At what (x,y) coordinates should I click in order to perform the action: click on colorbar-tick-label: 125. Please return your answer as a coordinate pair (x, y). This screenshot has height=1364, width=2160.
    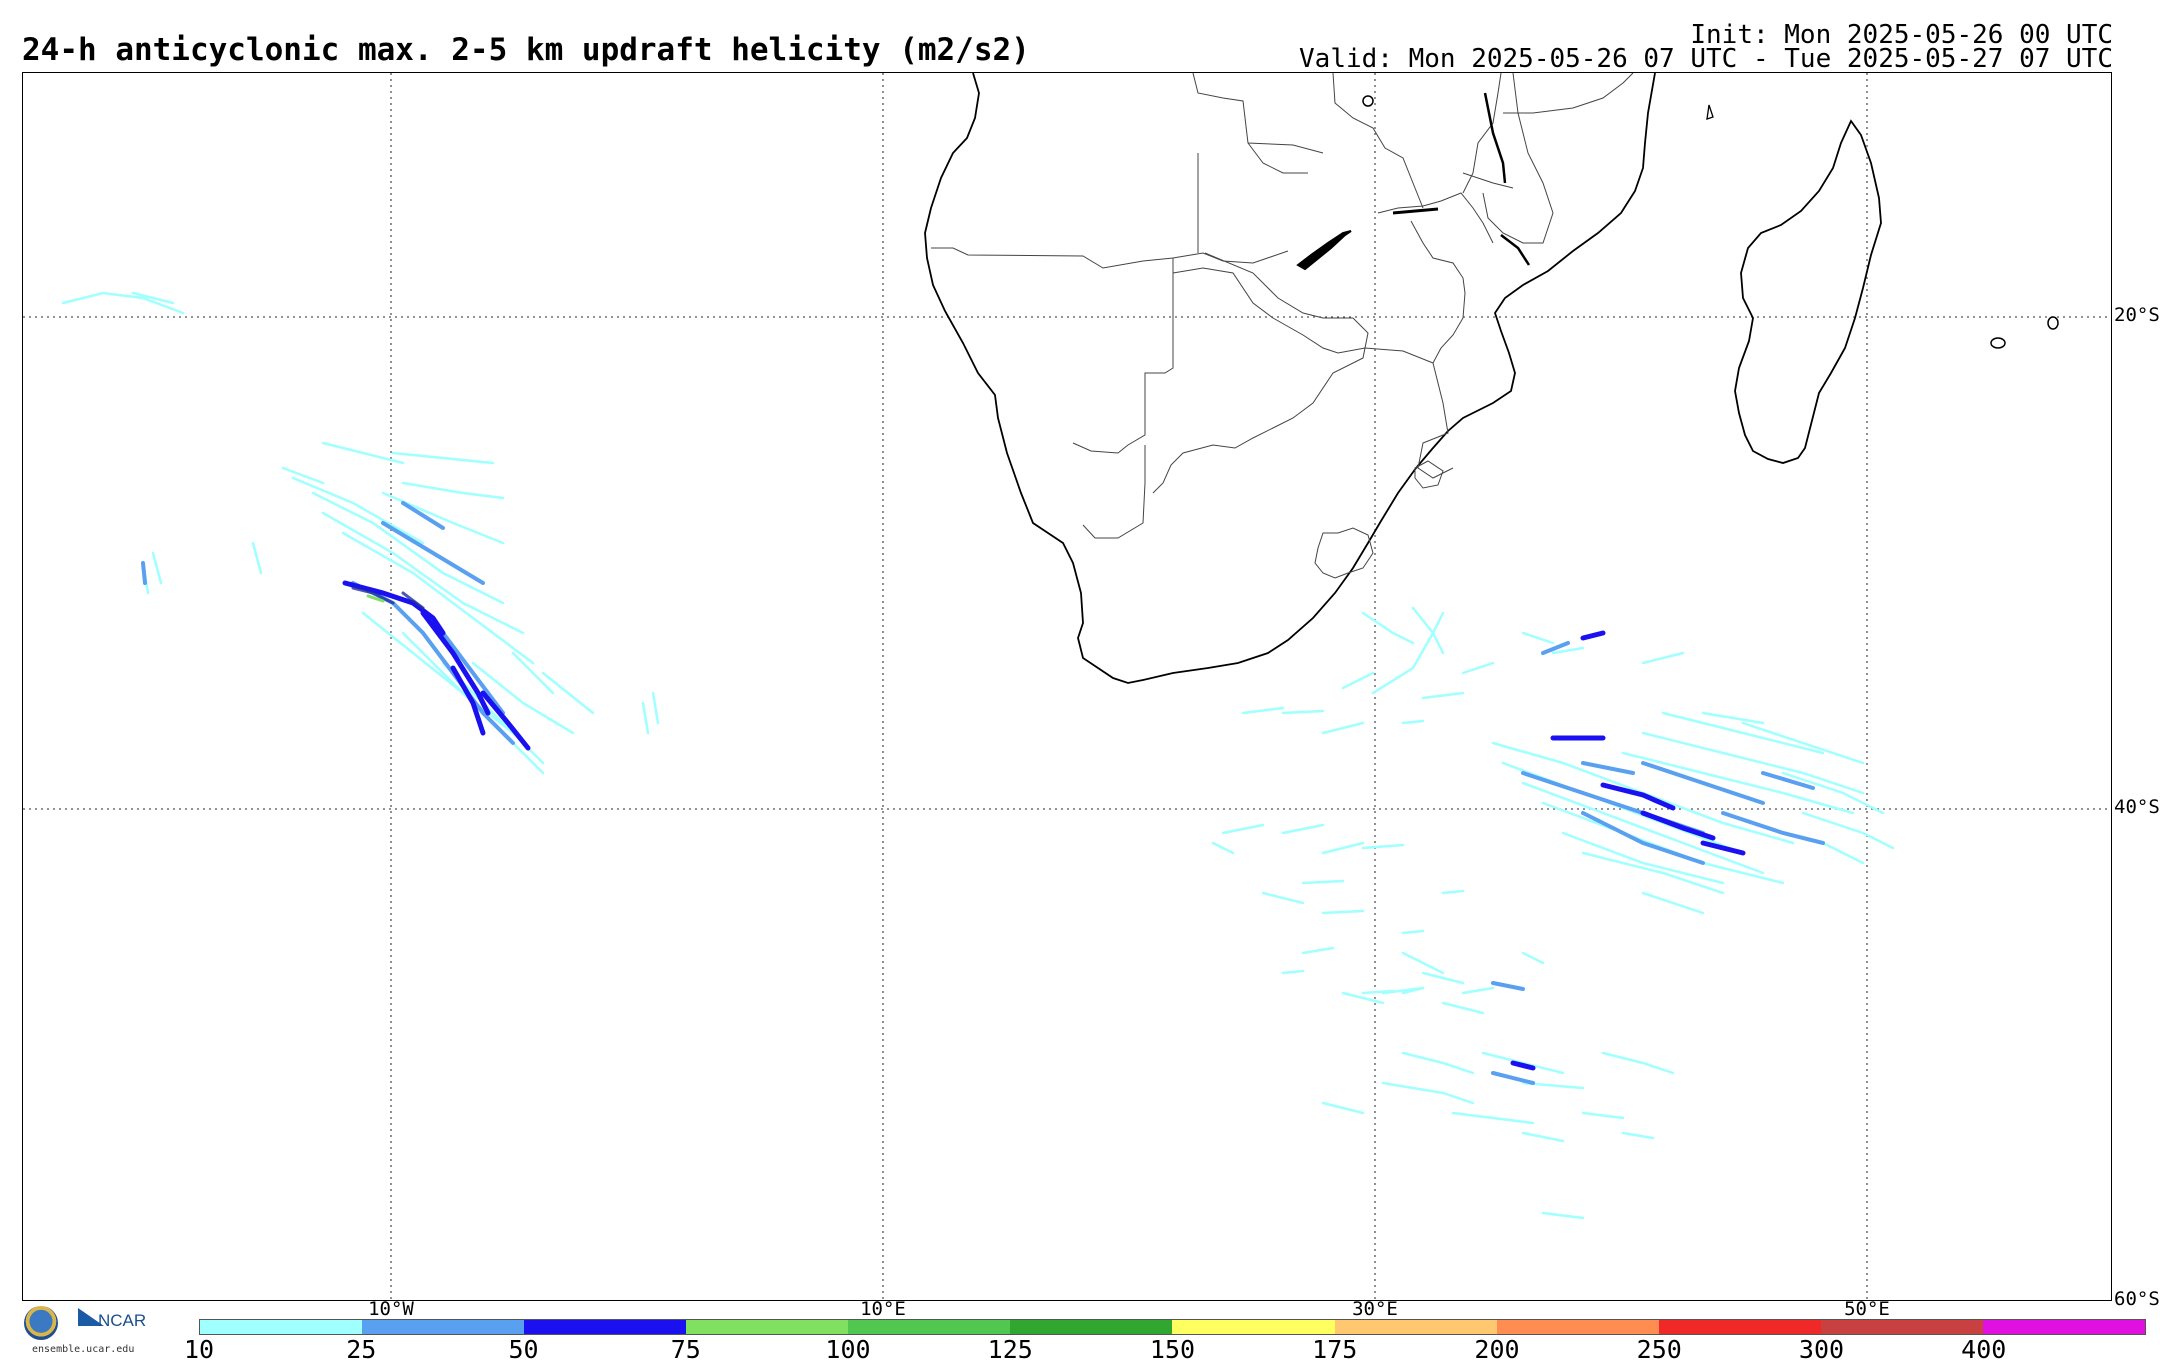
    Looking at the image, I should click on (1010, 1349).